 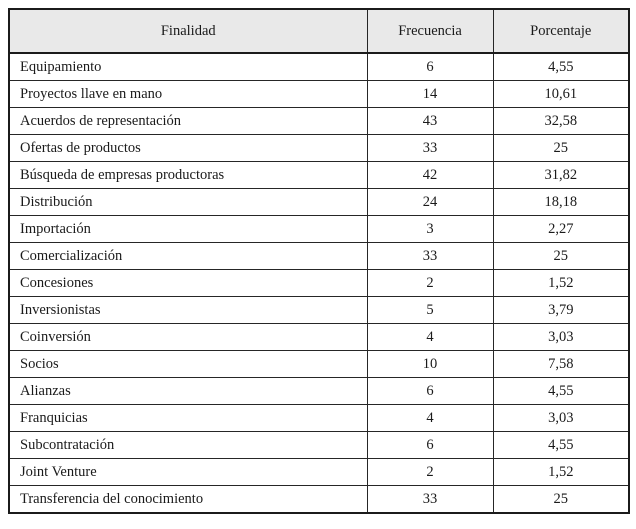 I want to click on table-row: Proyectos llave en mano 14 10,61, so click(x=319, y=94).